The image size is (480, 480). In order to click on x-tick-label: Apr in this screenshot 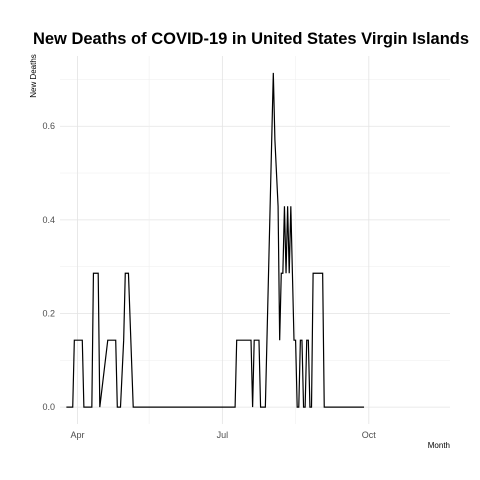, I will do `click(78, 435)`.